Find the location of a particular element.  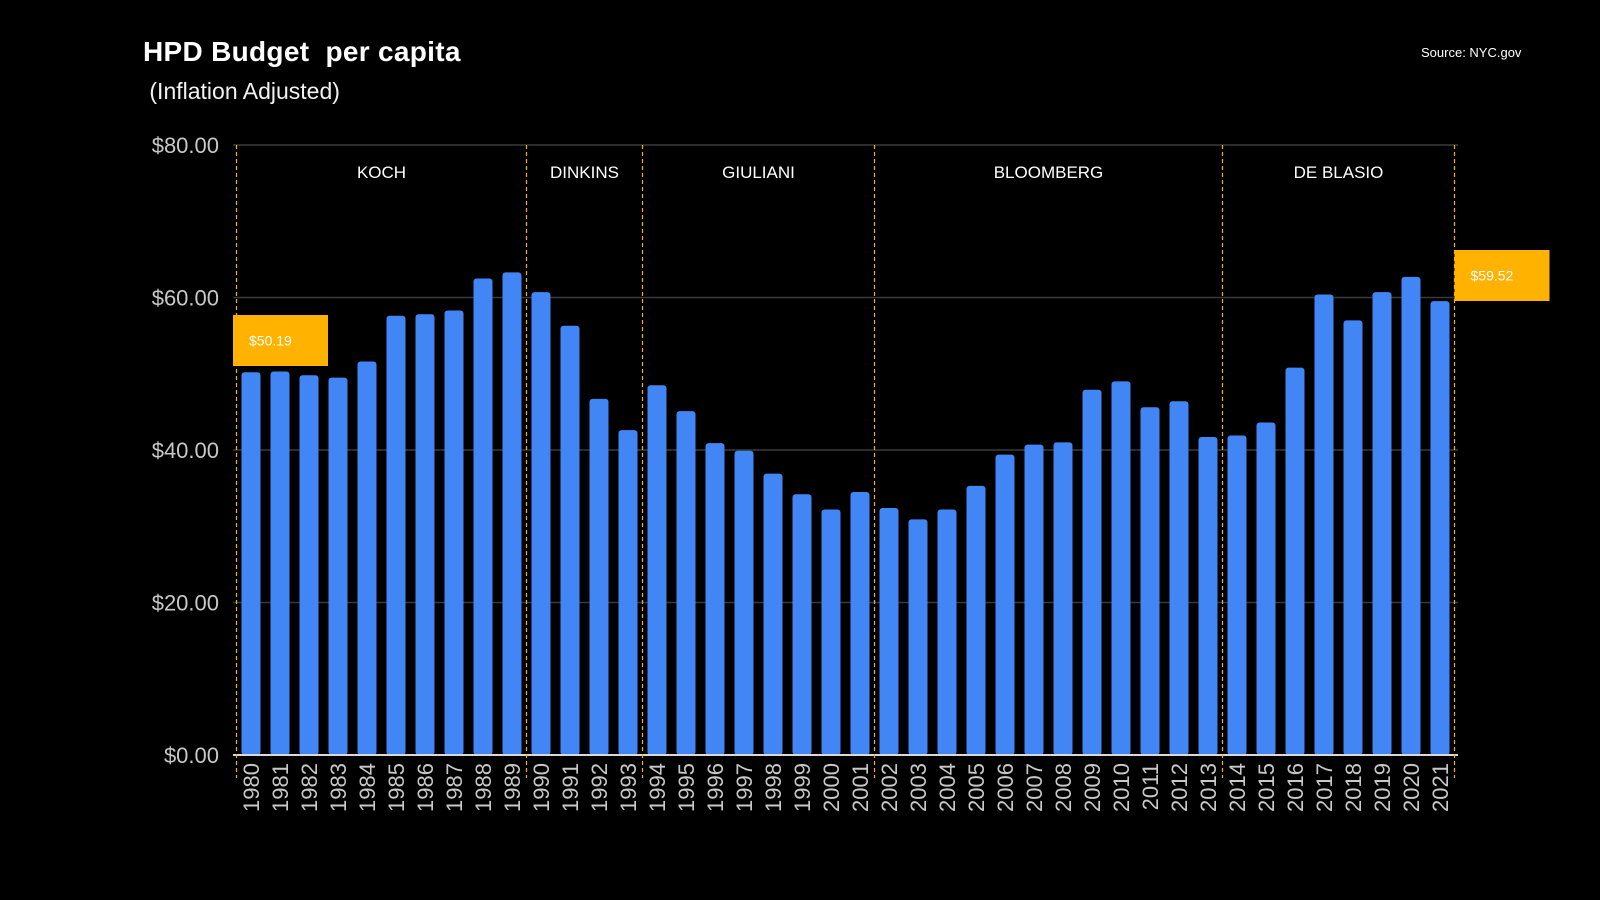

x-tick-label: 1982 is located at coordinates (309, 787).